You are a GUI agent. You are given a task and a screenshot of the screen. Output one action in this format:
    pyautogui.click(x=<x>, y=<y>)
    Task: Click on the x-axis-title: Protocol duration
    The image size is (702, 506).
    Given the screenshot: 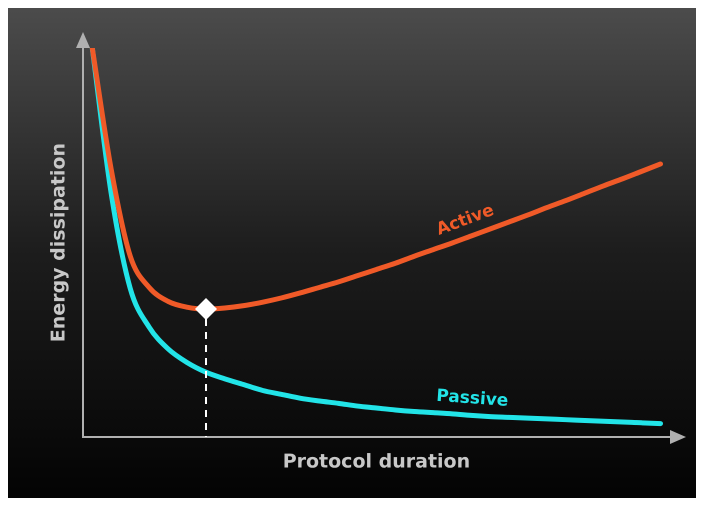 What is the action you would take?
    pyautogui.click(x=376, y=461)
    